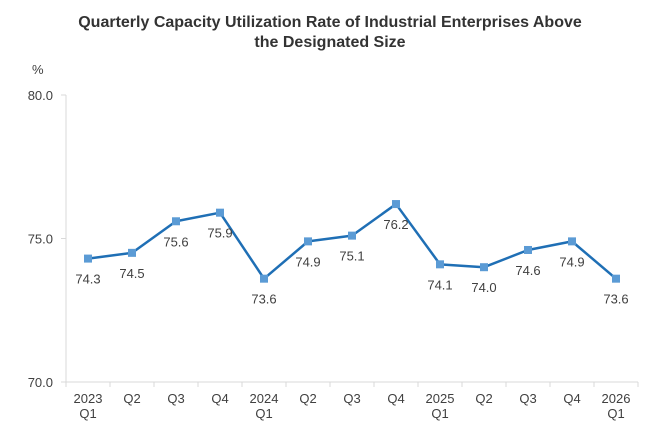 This screenshot has height=440, width=660. Describe the element at coordinates (395, 224) in the screenshot. I see `data-label: 76.2` at that location.